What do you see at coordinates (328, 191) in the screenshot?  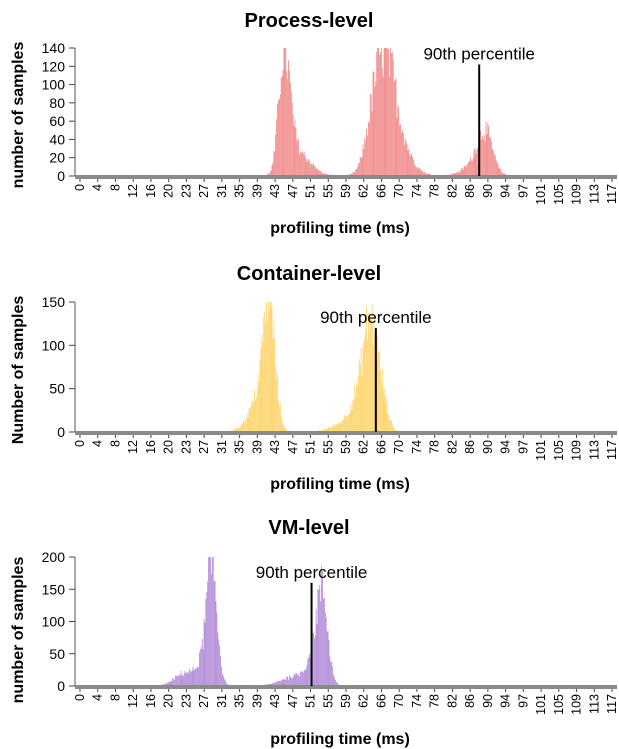 I see `x-tick-label: 55` at bounding box center [328, 191].